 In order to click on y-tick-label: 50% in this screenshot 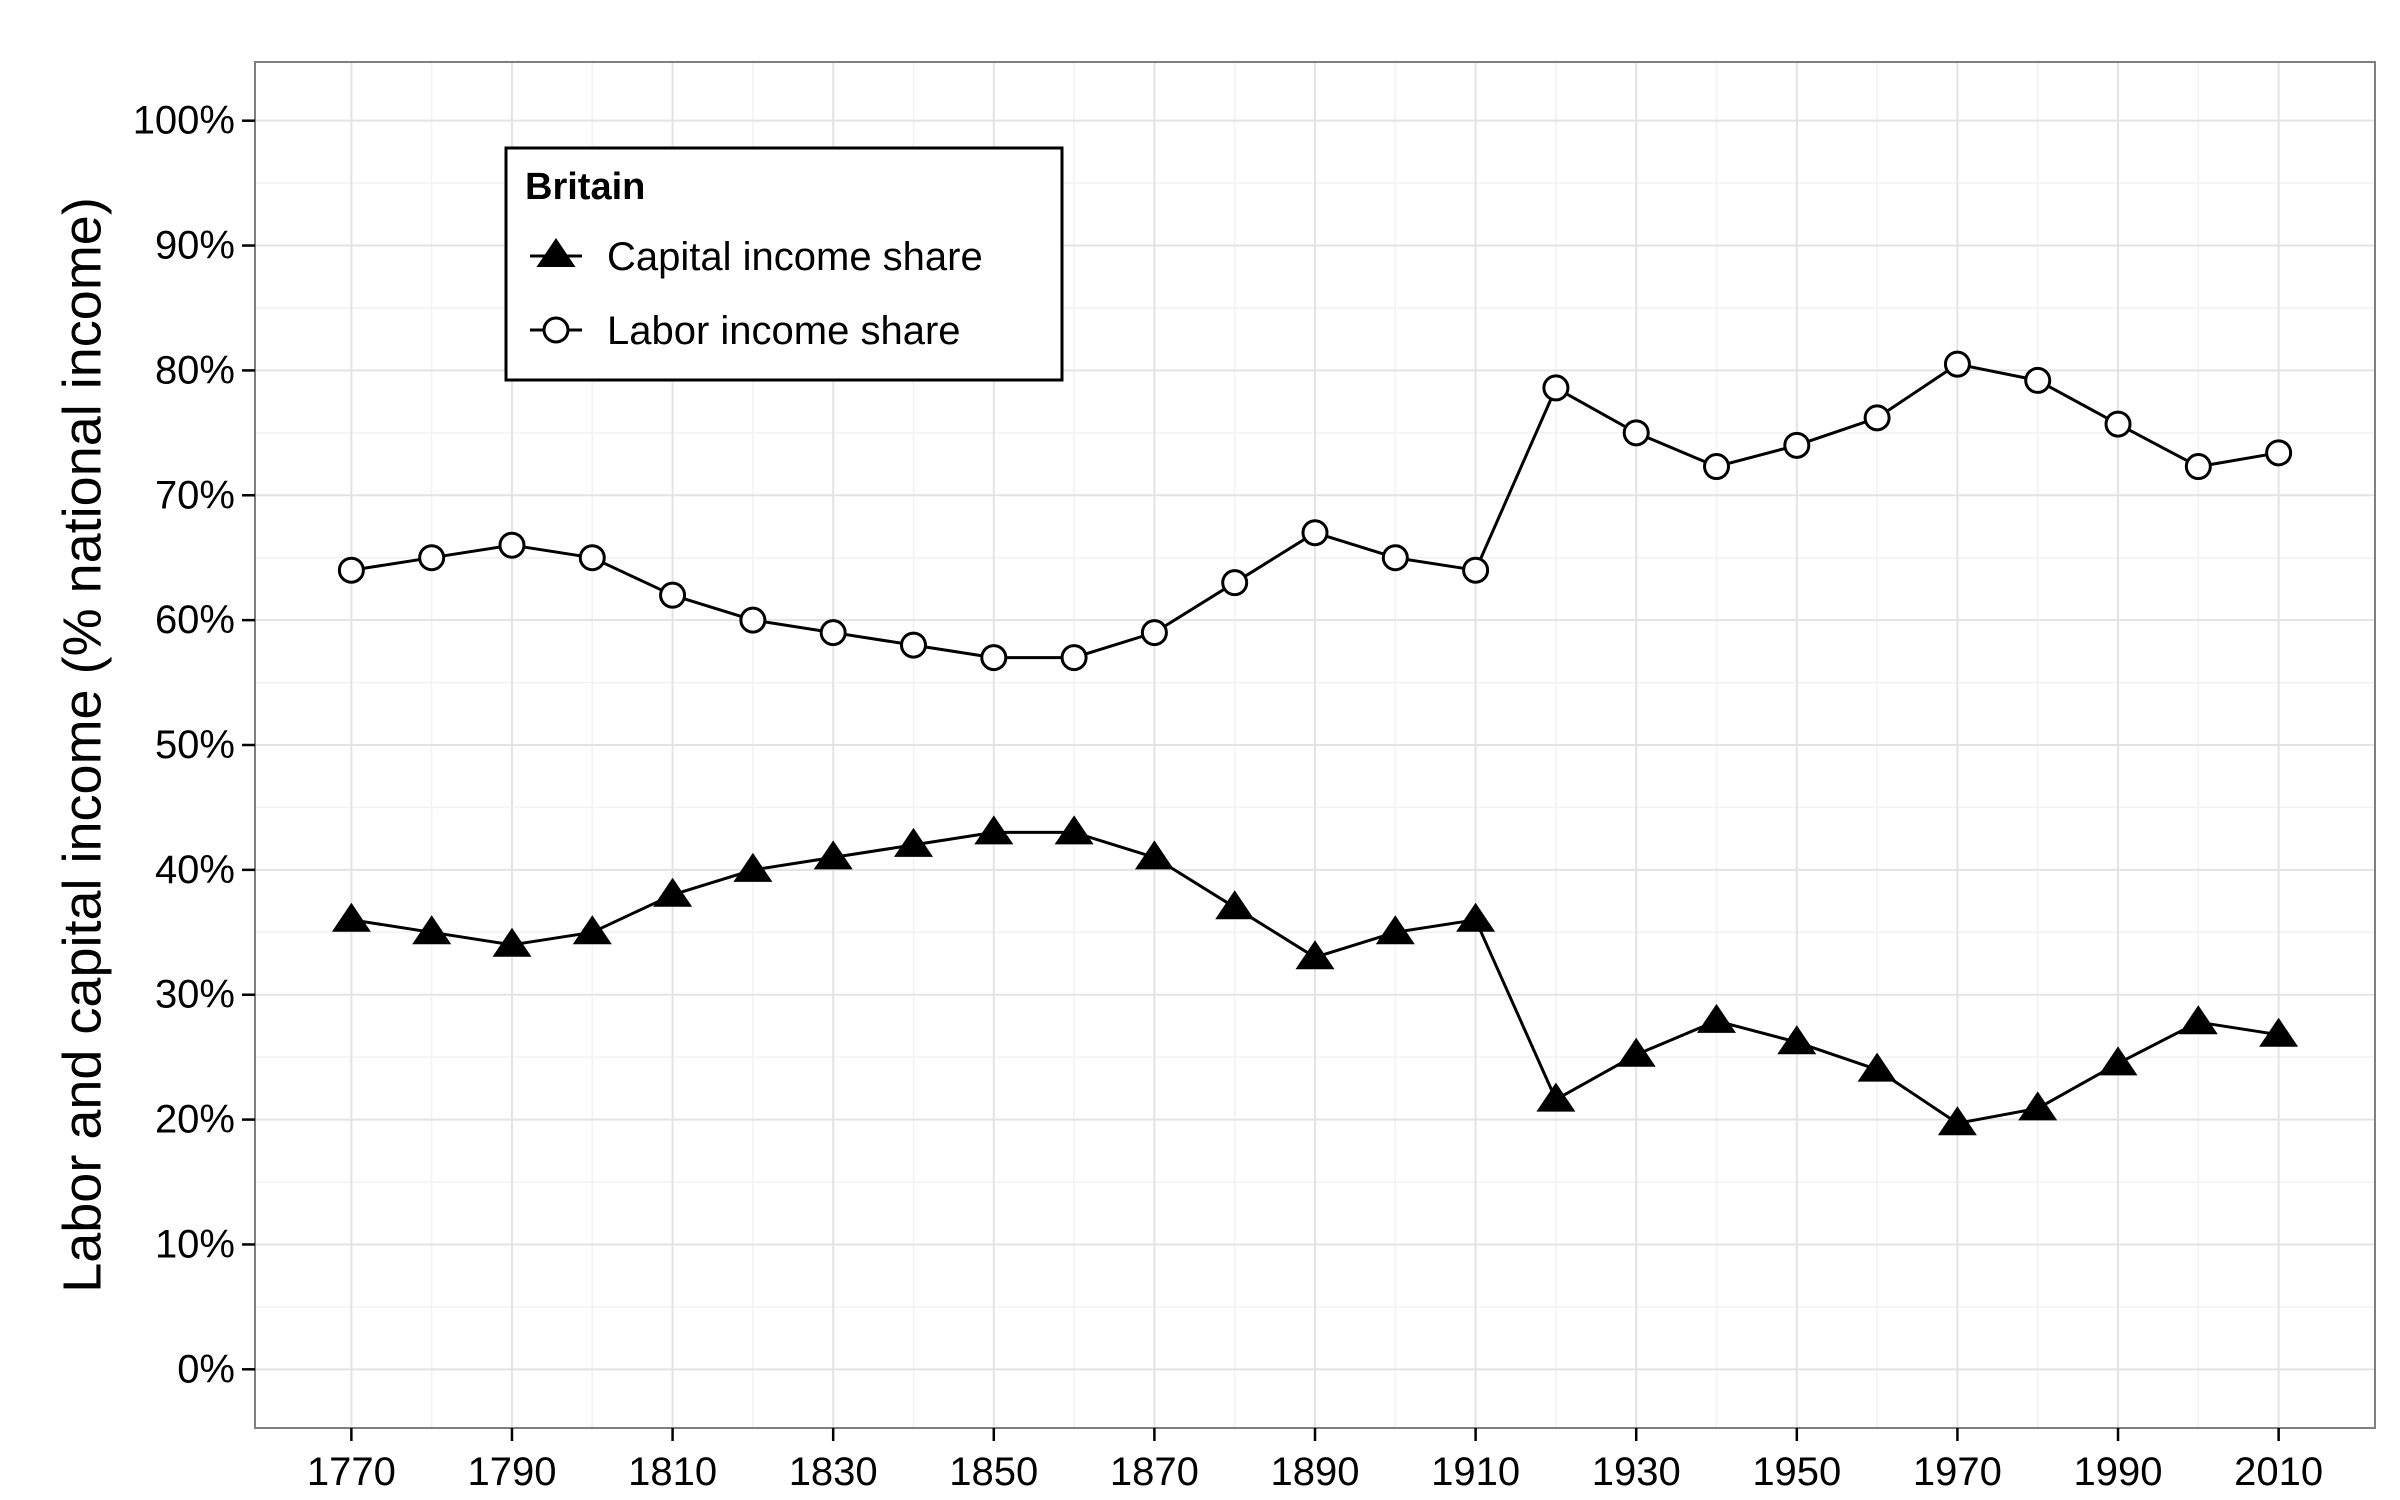, I will do `click(195, 745)`.